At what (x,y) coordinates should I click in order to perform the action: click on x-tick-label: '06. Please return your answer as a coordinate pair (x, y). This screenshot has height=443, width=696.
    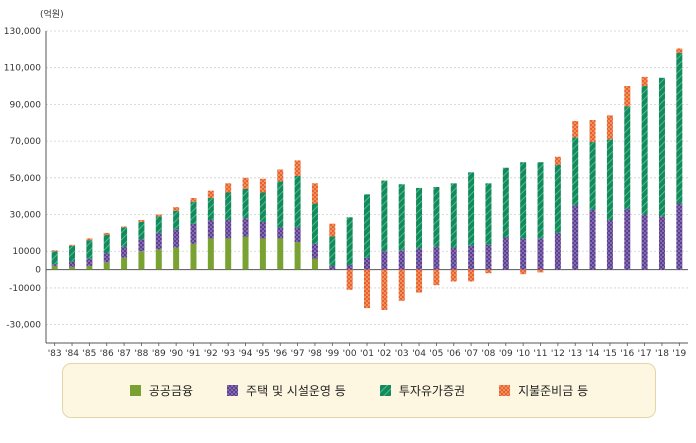
    Looking at the image, I should click on (454, 354).